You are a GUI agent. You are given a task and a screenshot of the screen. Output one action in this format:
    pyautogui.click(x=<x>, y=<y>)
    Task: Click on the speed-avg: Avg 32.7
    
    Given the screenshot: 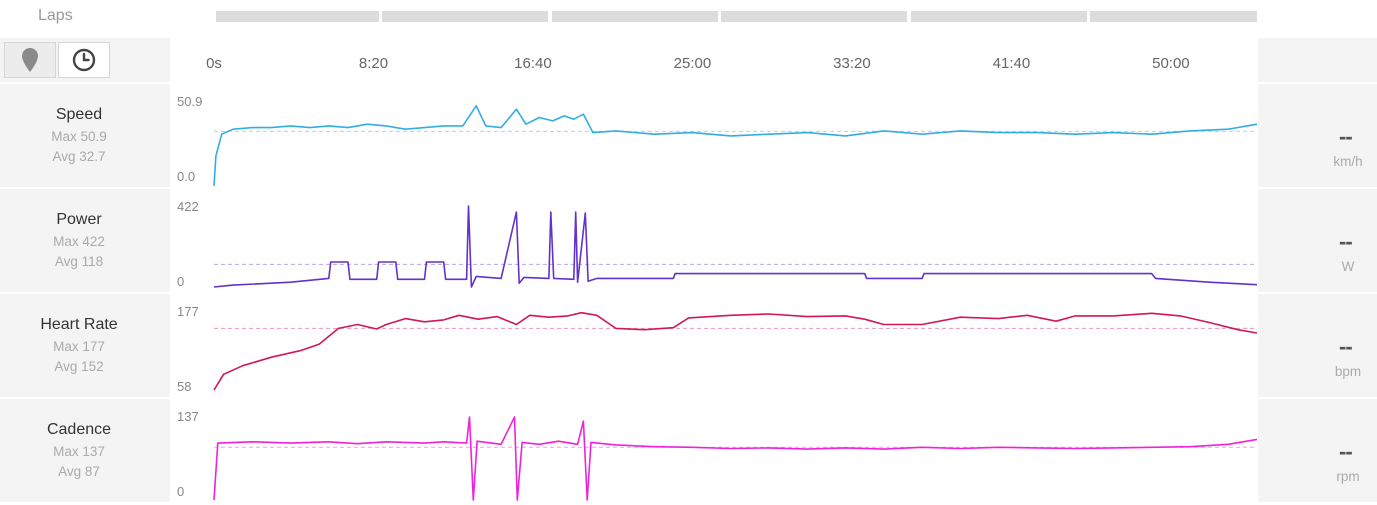 What is the action you would take?
    pyautogui.click(x=79, y=156)
    